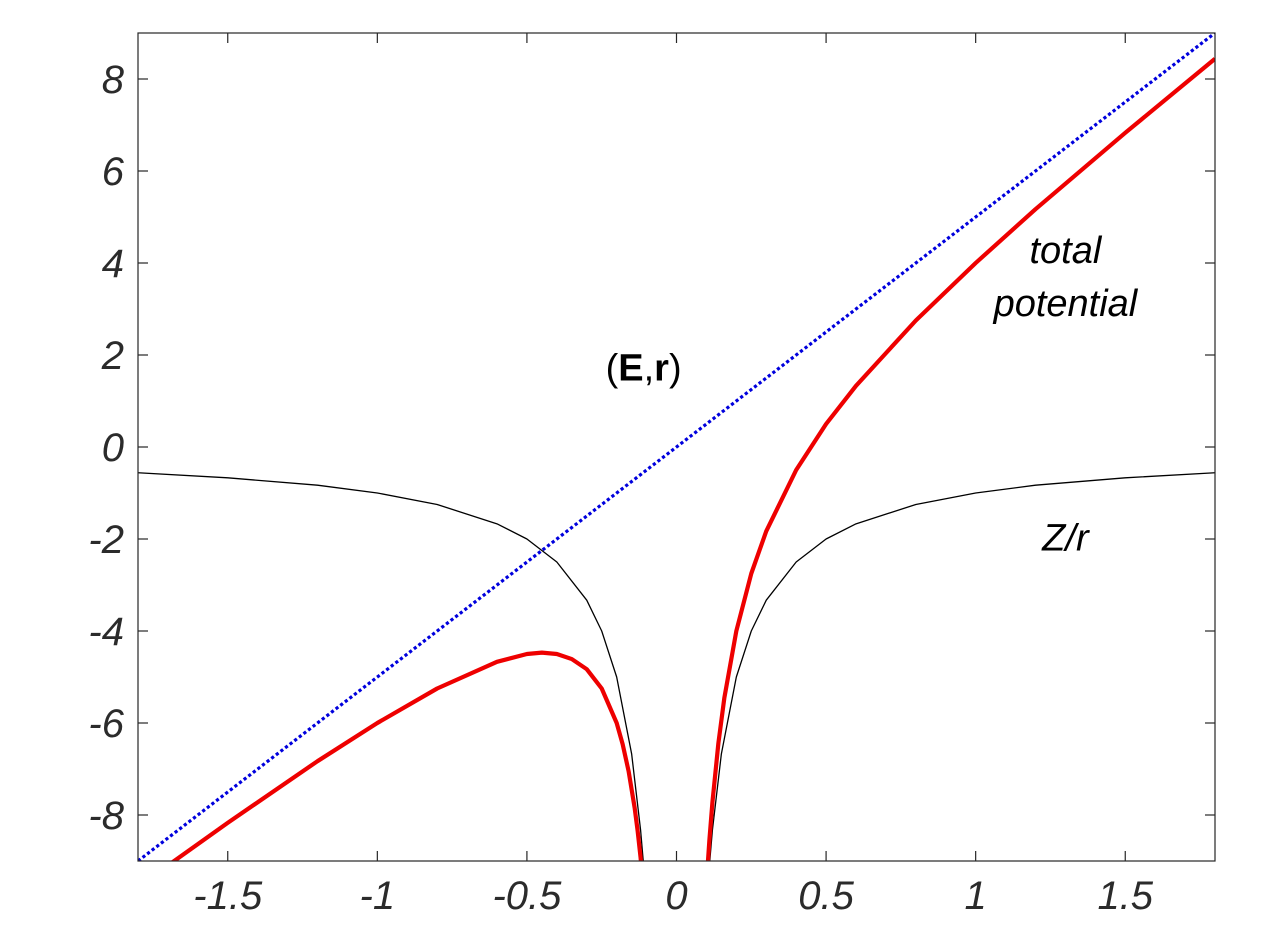 This screenshot has height=928, width=1262. I want to click on y-tick-label: 4, so click(113, 264).